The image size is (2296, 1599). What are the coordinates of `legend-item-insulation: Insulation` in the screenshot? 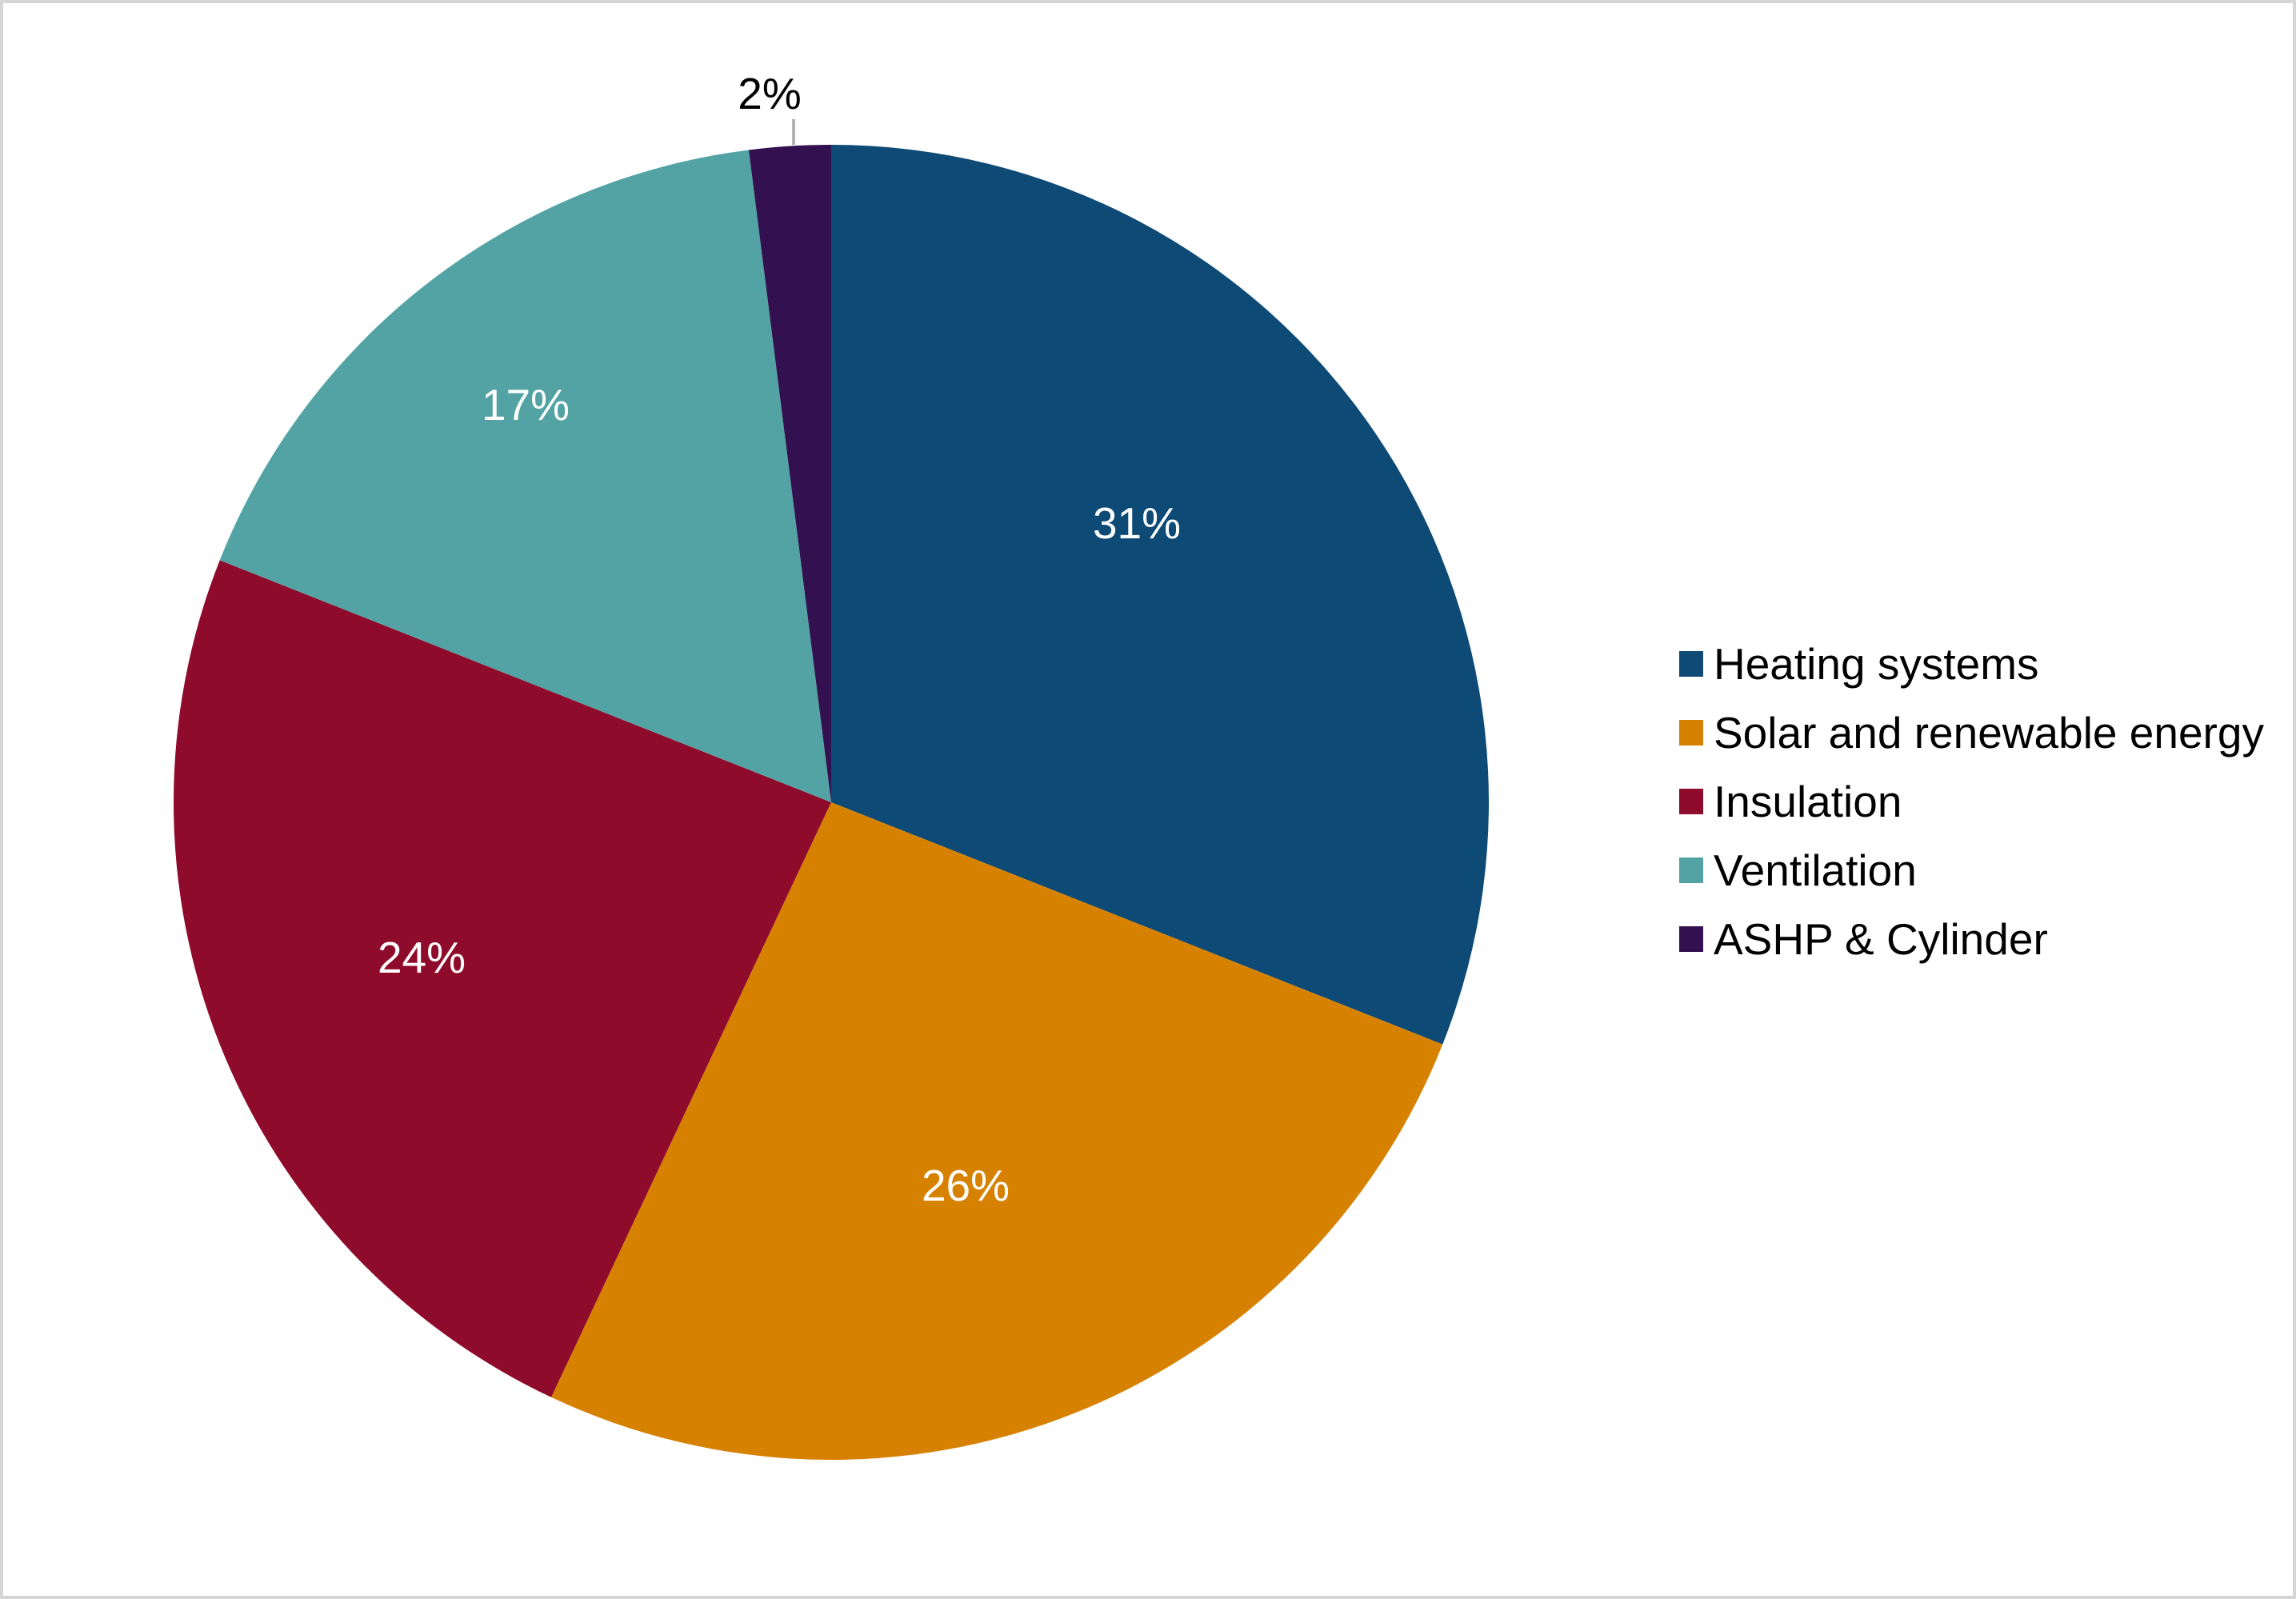 It's located at (1971, 801).